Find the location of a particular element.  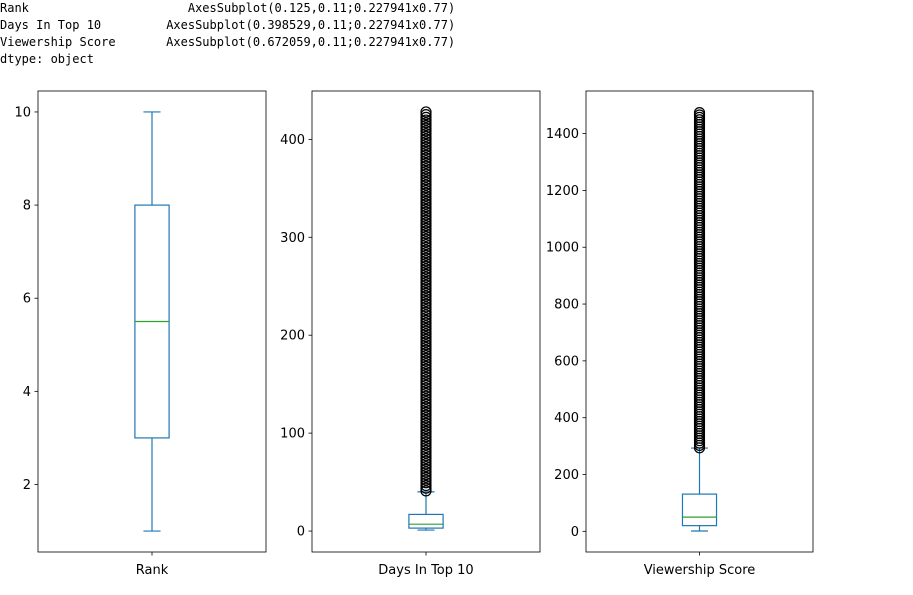

console-line-value: AxesSubplot(0.398529,0.11;0.227941x0.77) is located at coordinates (311, 25).